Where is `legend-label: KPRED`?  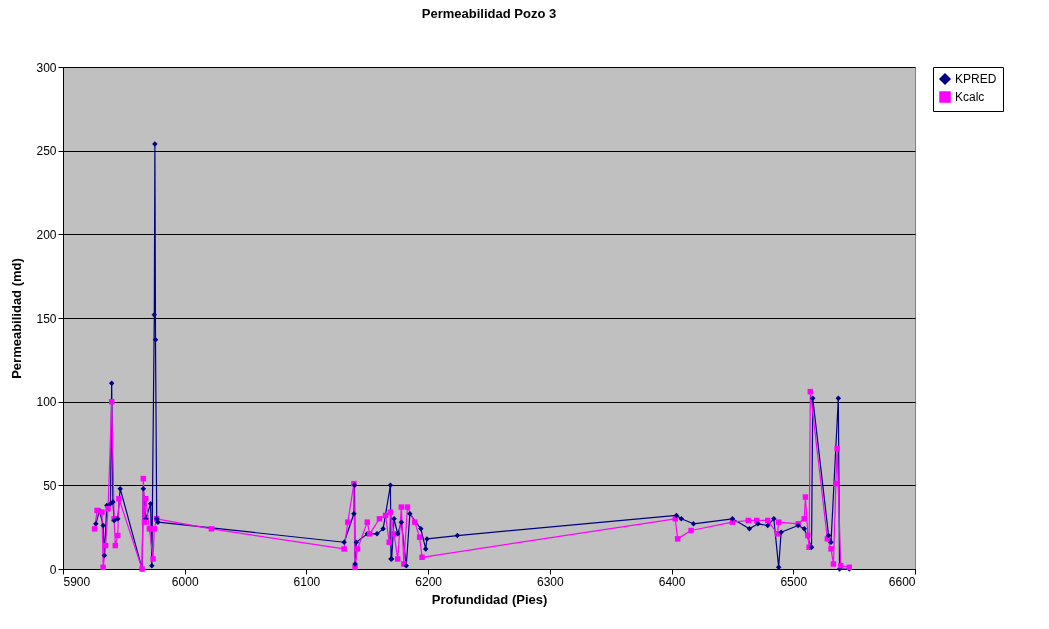
legend-label: KPRED is located at coordinates (976, 79).